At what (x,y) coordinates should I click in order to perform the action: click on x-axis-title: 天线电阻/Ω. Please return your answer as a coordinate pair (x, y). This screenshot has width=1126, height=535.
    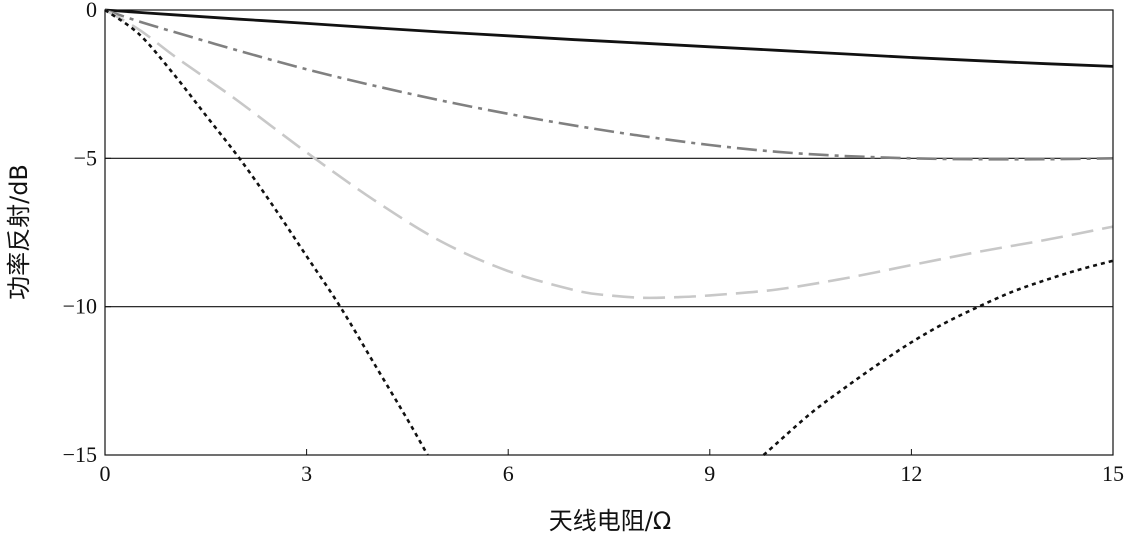
    Looking at the image, I should click on (610, 521).